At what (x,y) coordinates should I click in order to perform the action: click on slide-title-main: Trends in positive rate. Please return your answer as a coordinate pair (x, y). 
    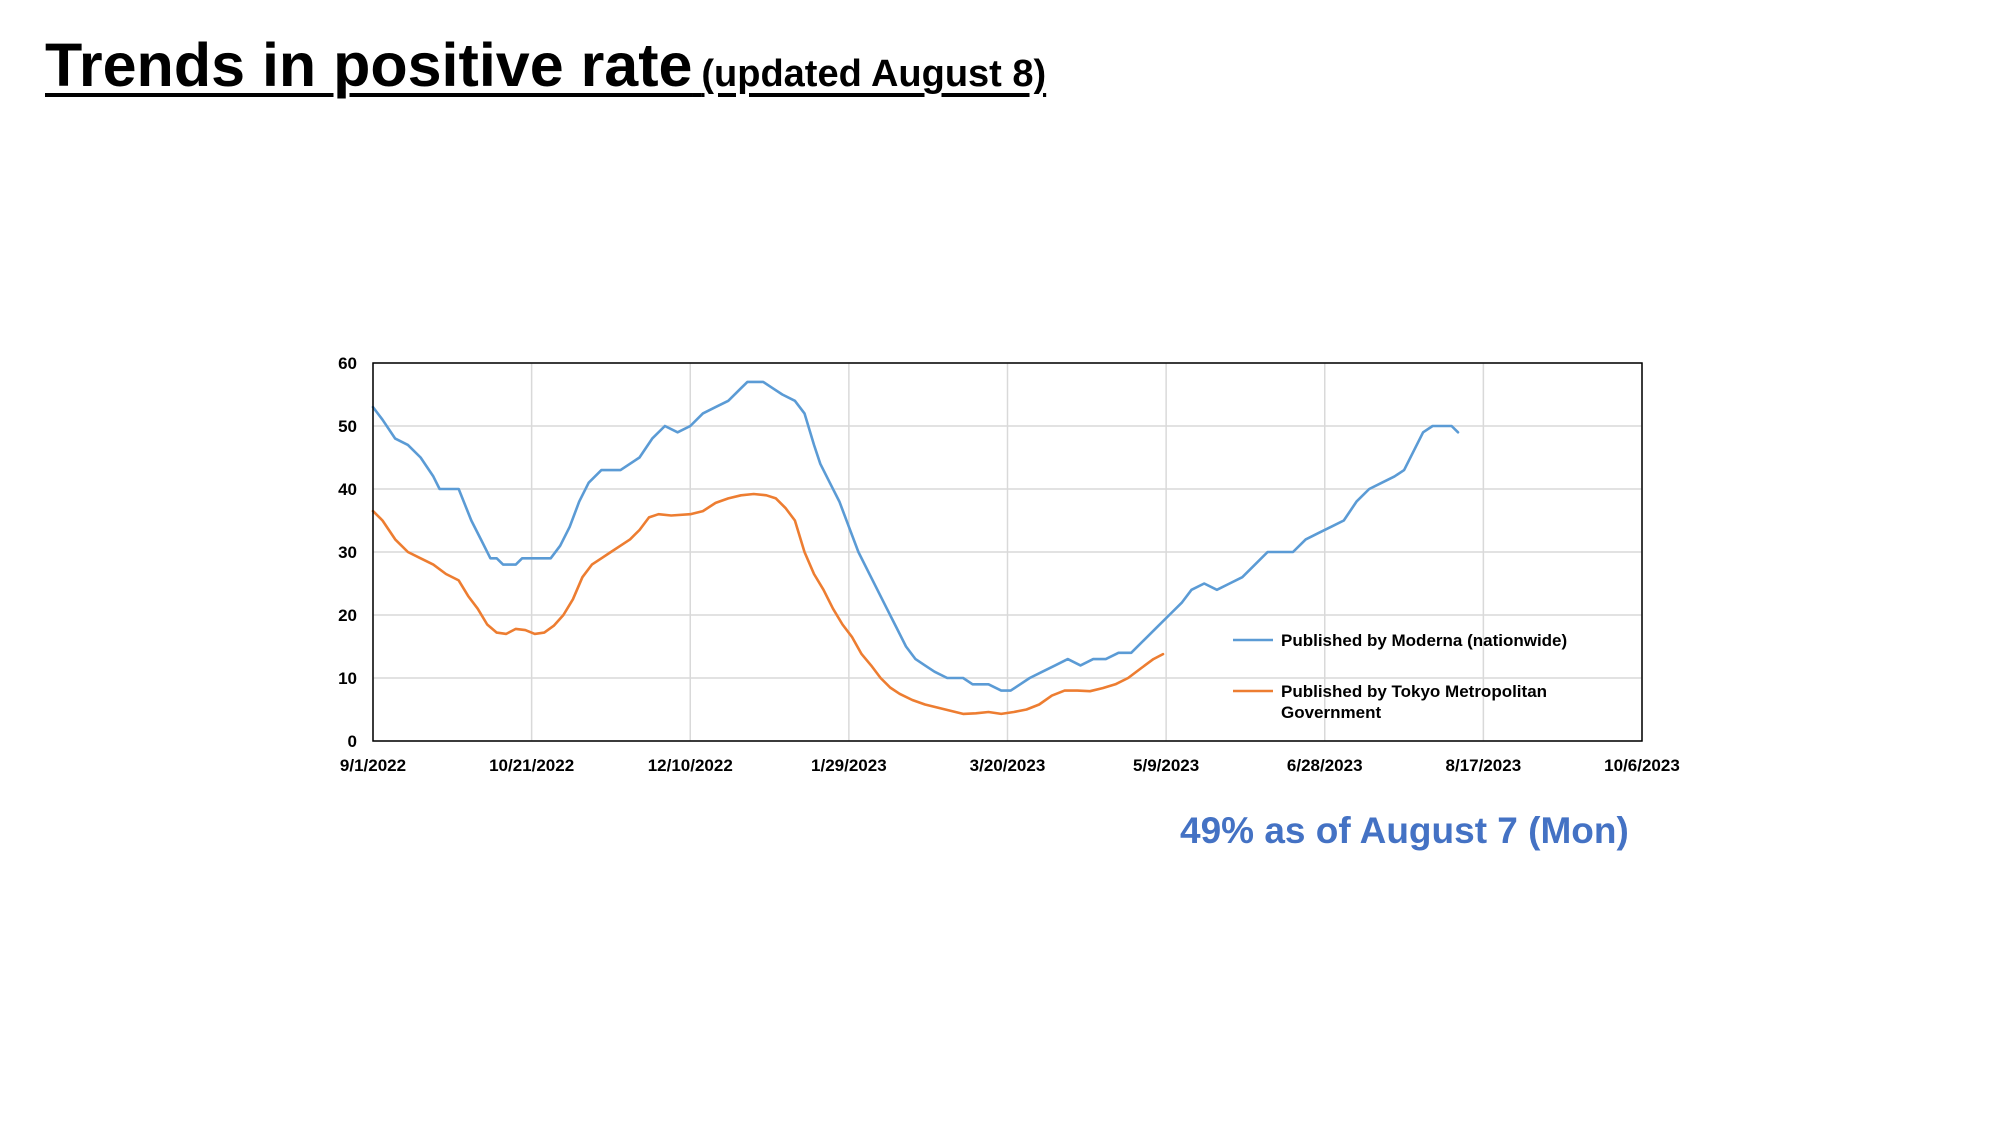
    Looking at the image, I should click on (369, 65).